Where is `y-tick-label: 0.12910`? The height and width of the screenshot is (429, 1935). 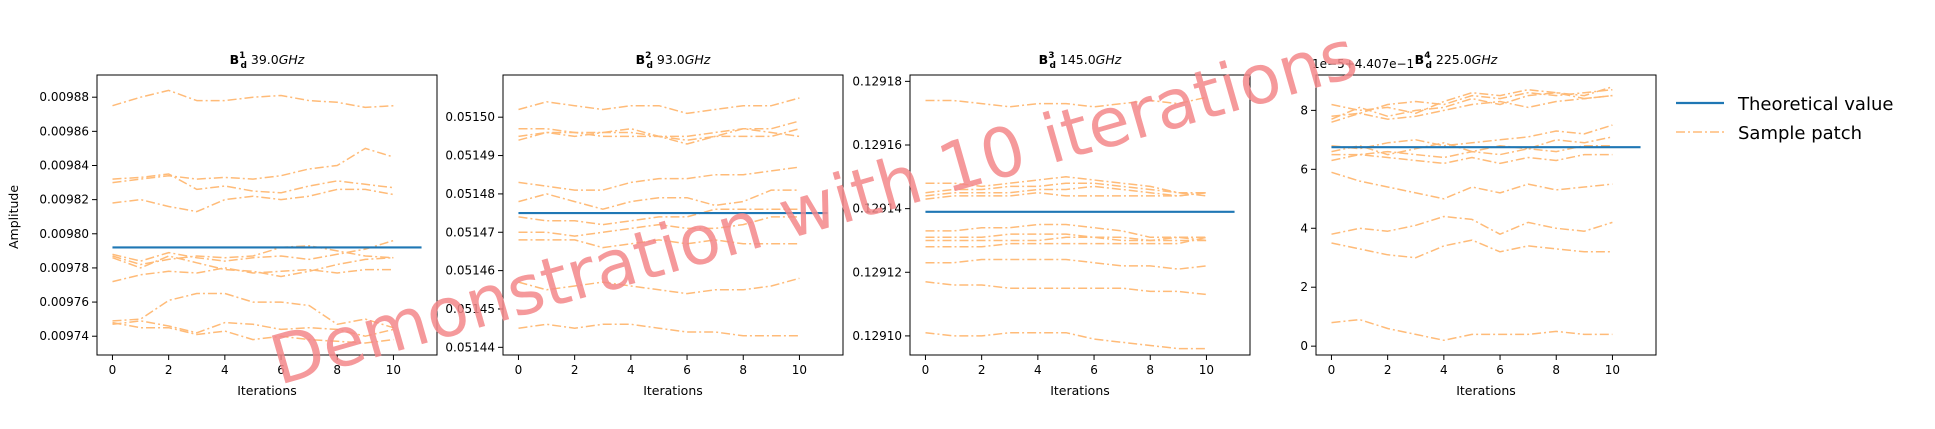
y-tick-label: 0.12910 is located at coordinates (877, 336).